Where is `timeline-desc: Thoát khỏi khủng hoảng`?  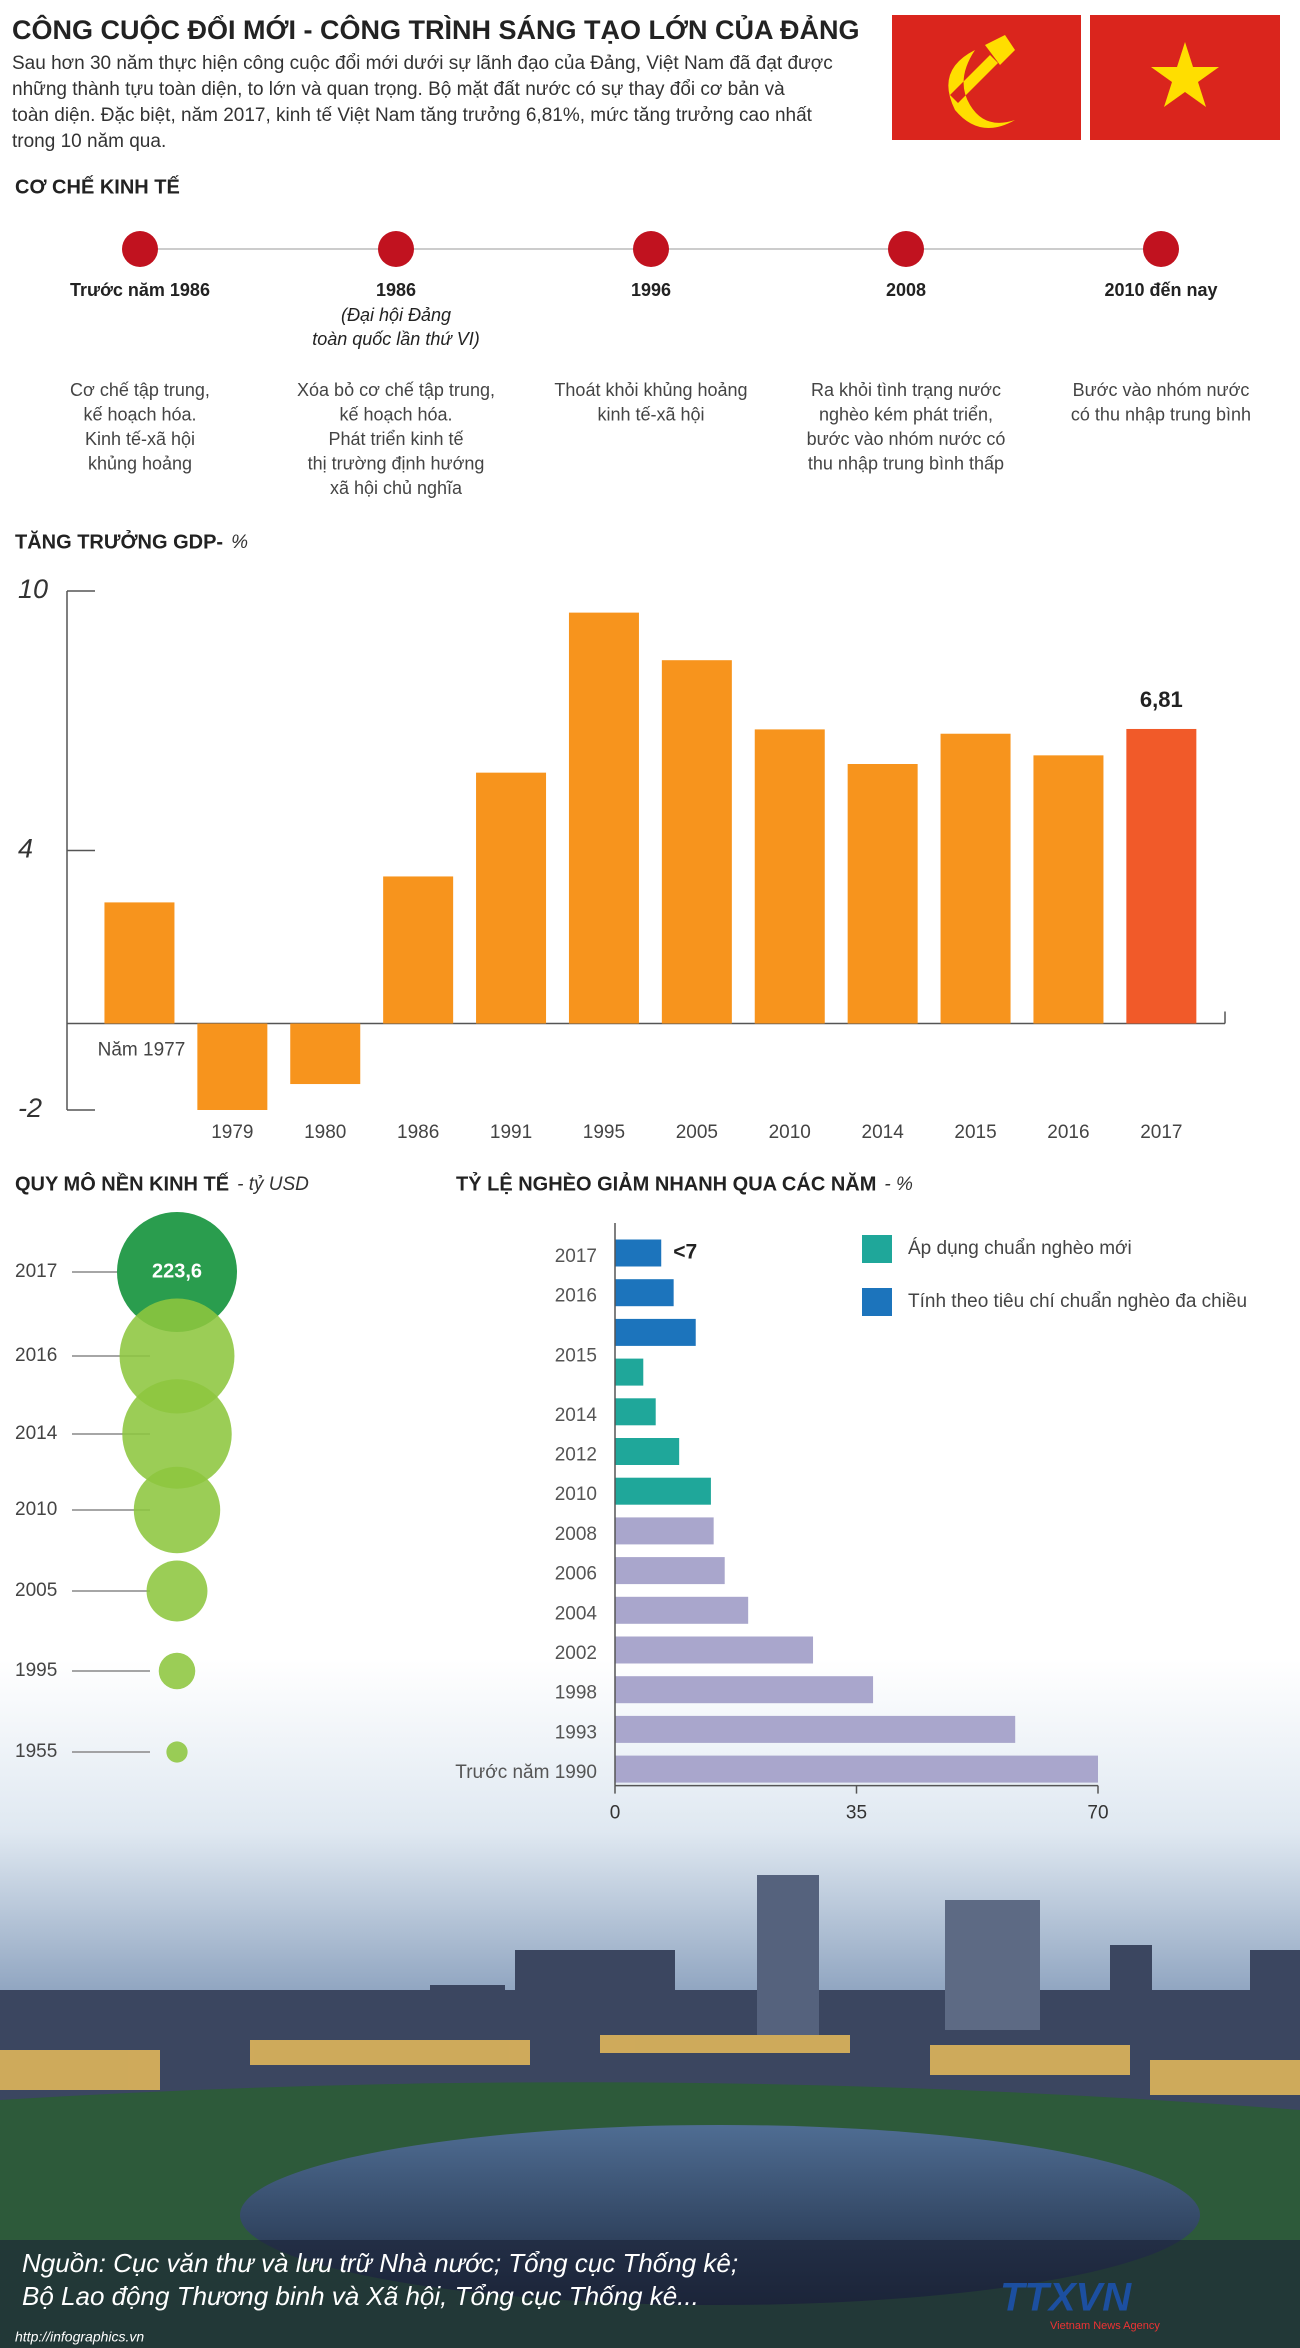 timeline-desc: Thoát khỏi khủng hoảng is located at coordinates (650, 390).